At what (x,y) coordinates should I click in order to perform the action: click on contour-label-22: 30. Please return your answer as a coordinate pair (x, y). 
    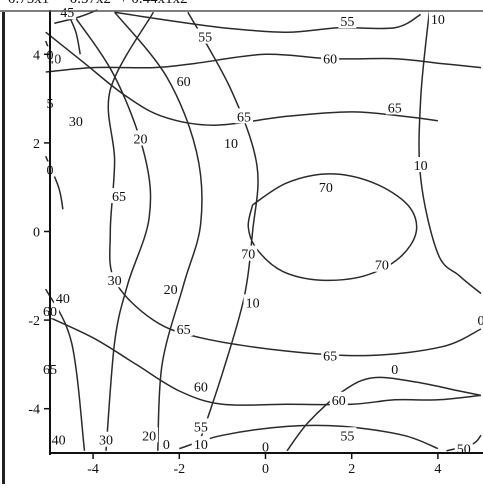
    Looking at the image, I should click on (115, 281).